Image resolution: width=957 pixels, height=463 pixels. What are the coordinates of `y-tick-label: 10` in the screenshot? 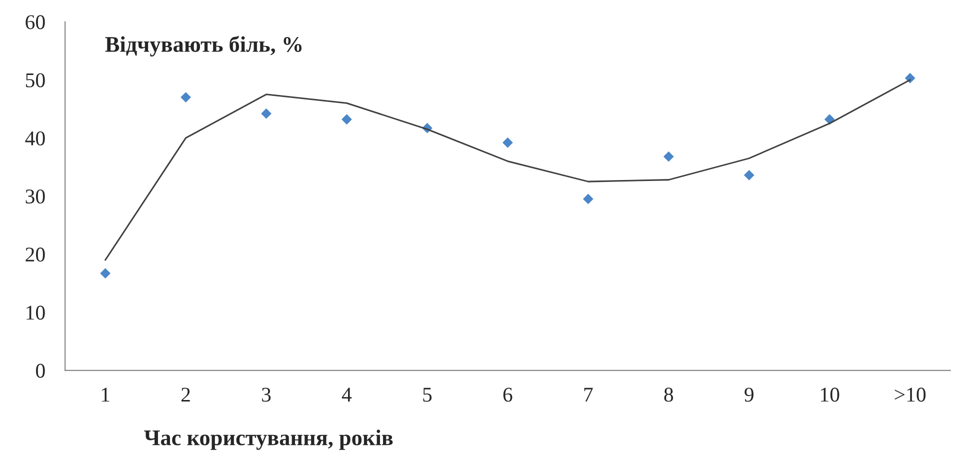 It's located at (35, 313).